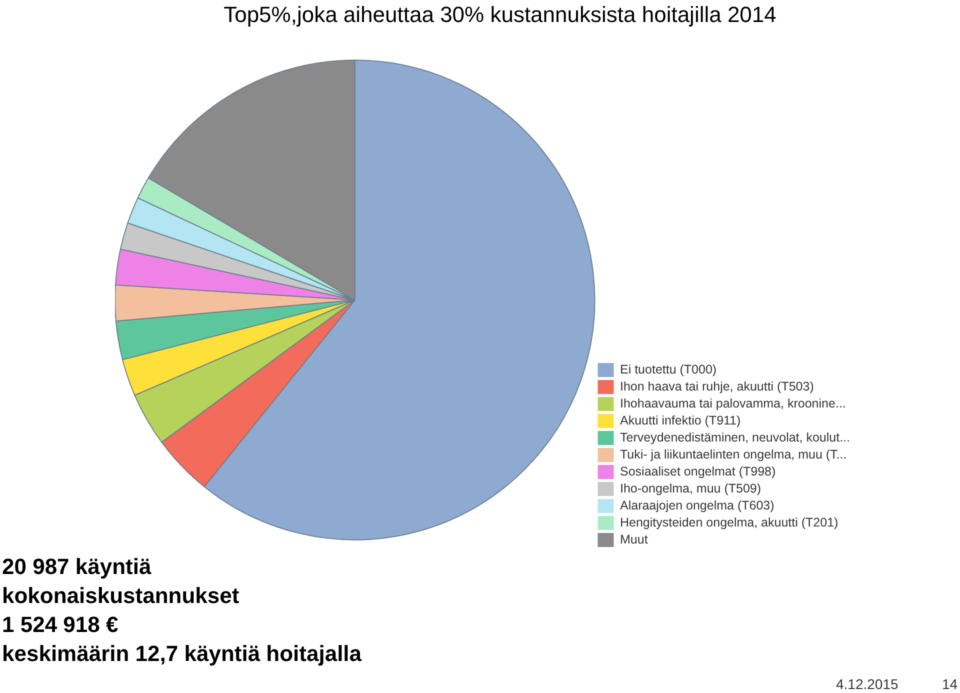  What do you see at coordinates (698, 471) in the screenshot?
I see `legend-label: Sosiaaliset ongelmat (T998)` at bounding box center [698, 471].